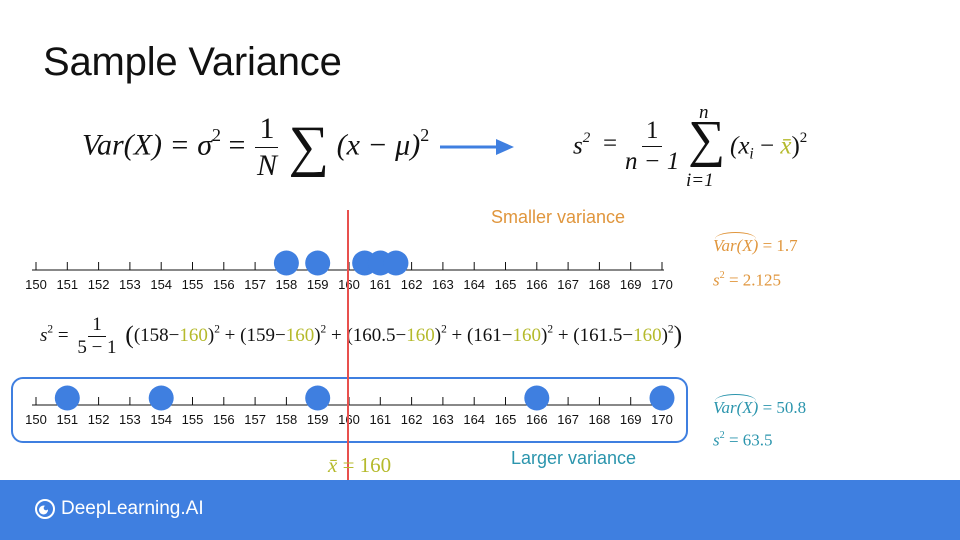 The height and width of the screenshot is (540, 960). What do you see at coordinates (631, 284) in the screenshot?
I see `top-tick-label: 169` at bounding box center [631, 284].